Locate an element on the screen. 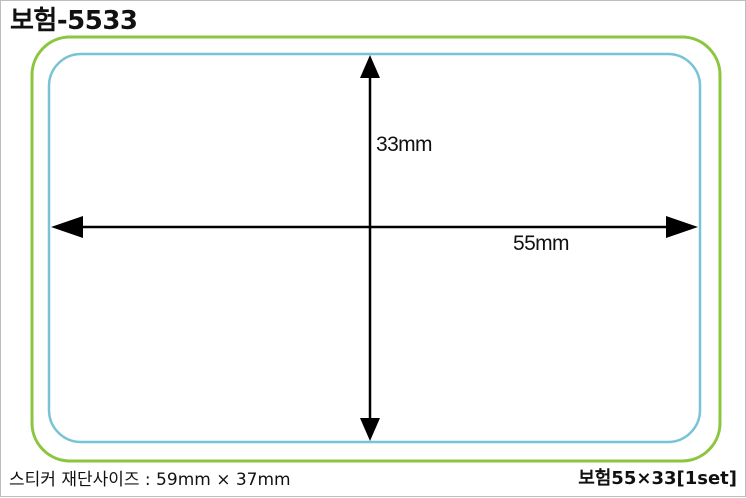 The width and height of the screenshot is (746, 498). height-label: 33mm is located at coordinates (404, 144).